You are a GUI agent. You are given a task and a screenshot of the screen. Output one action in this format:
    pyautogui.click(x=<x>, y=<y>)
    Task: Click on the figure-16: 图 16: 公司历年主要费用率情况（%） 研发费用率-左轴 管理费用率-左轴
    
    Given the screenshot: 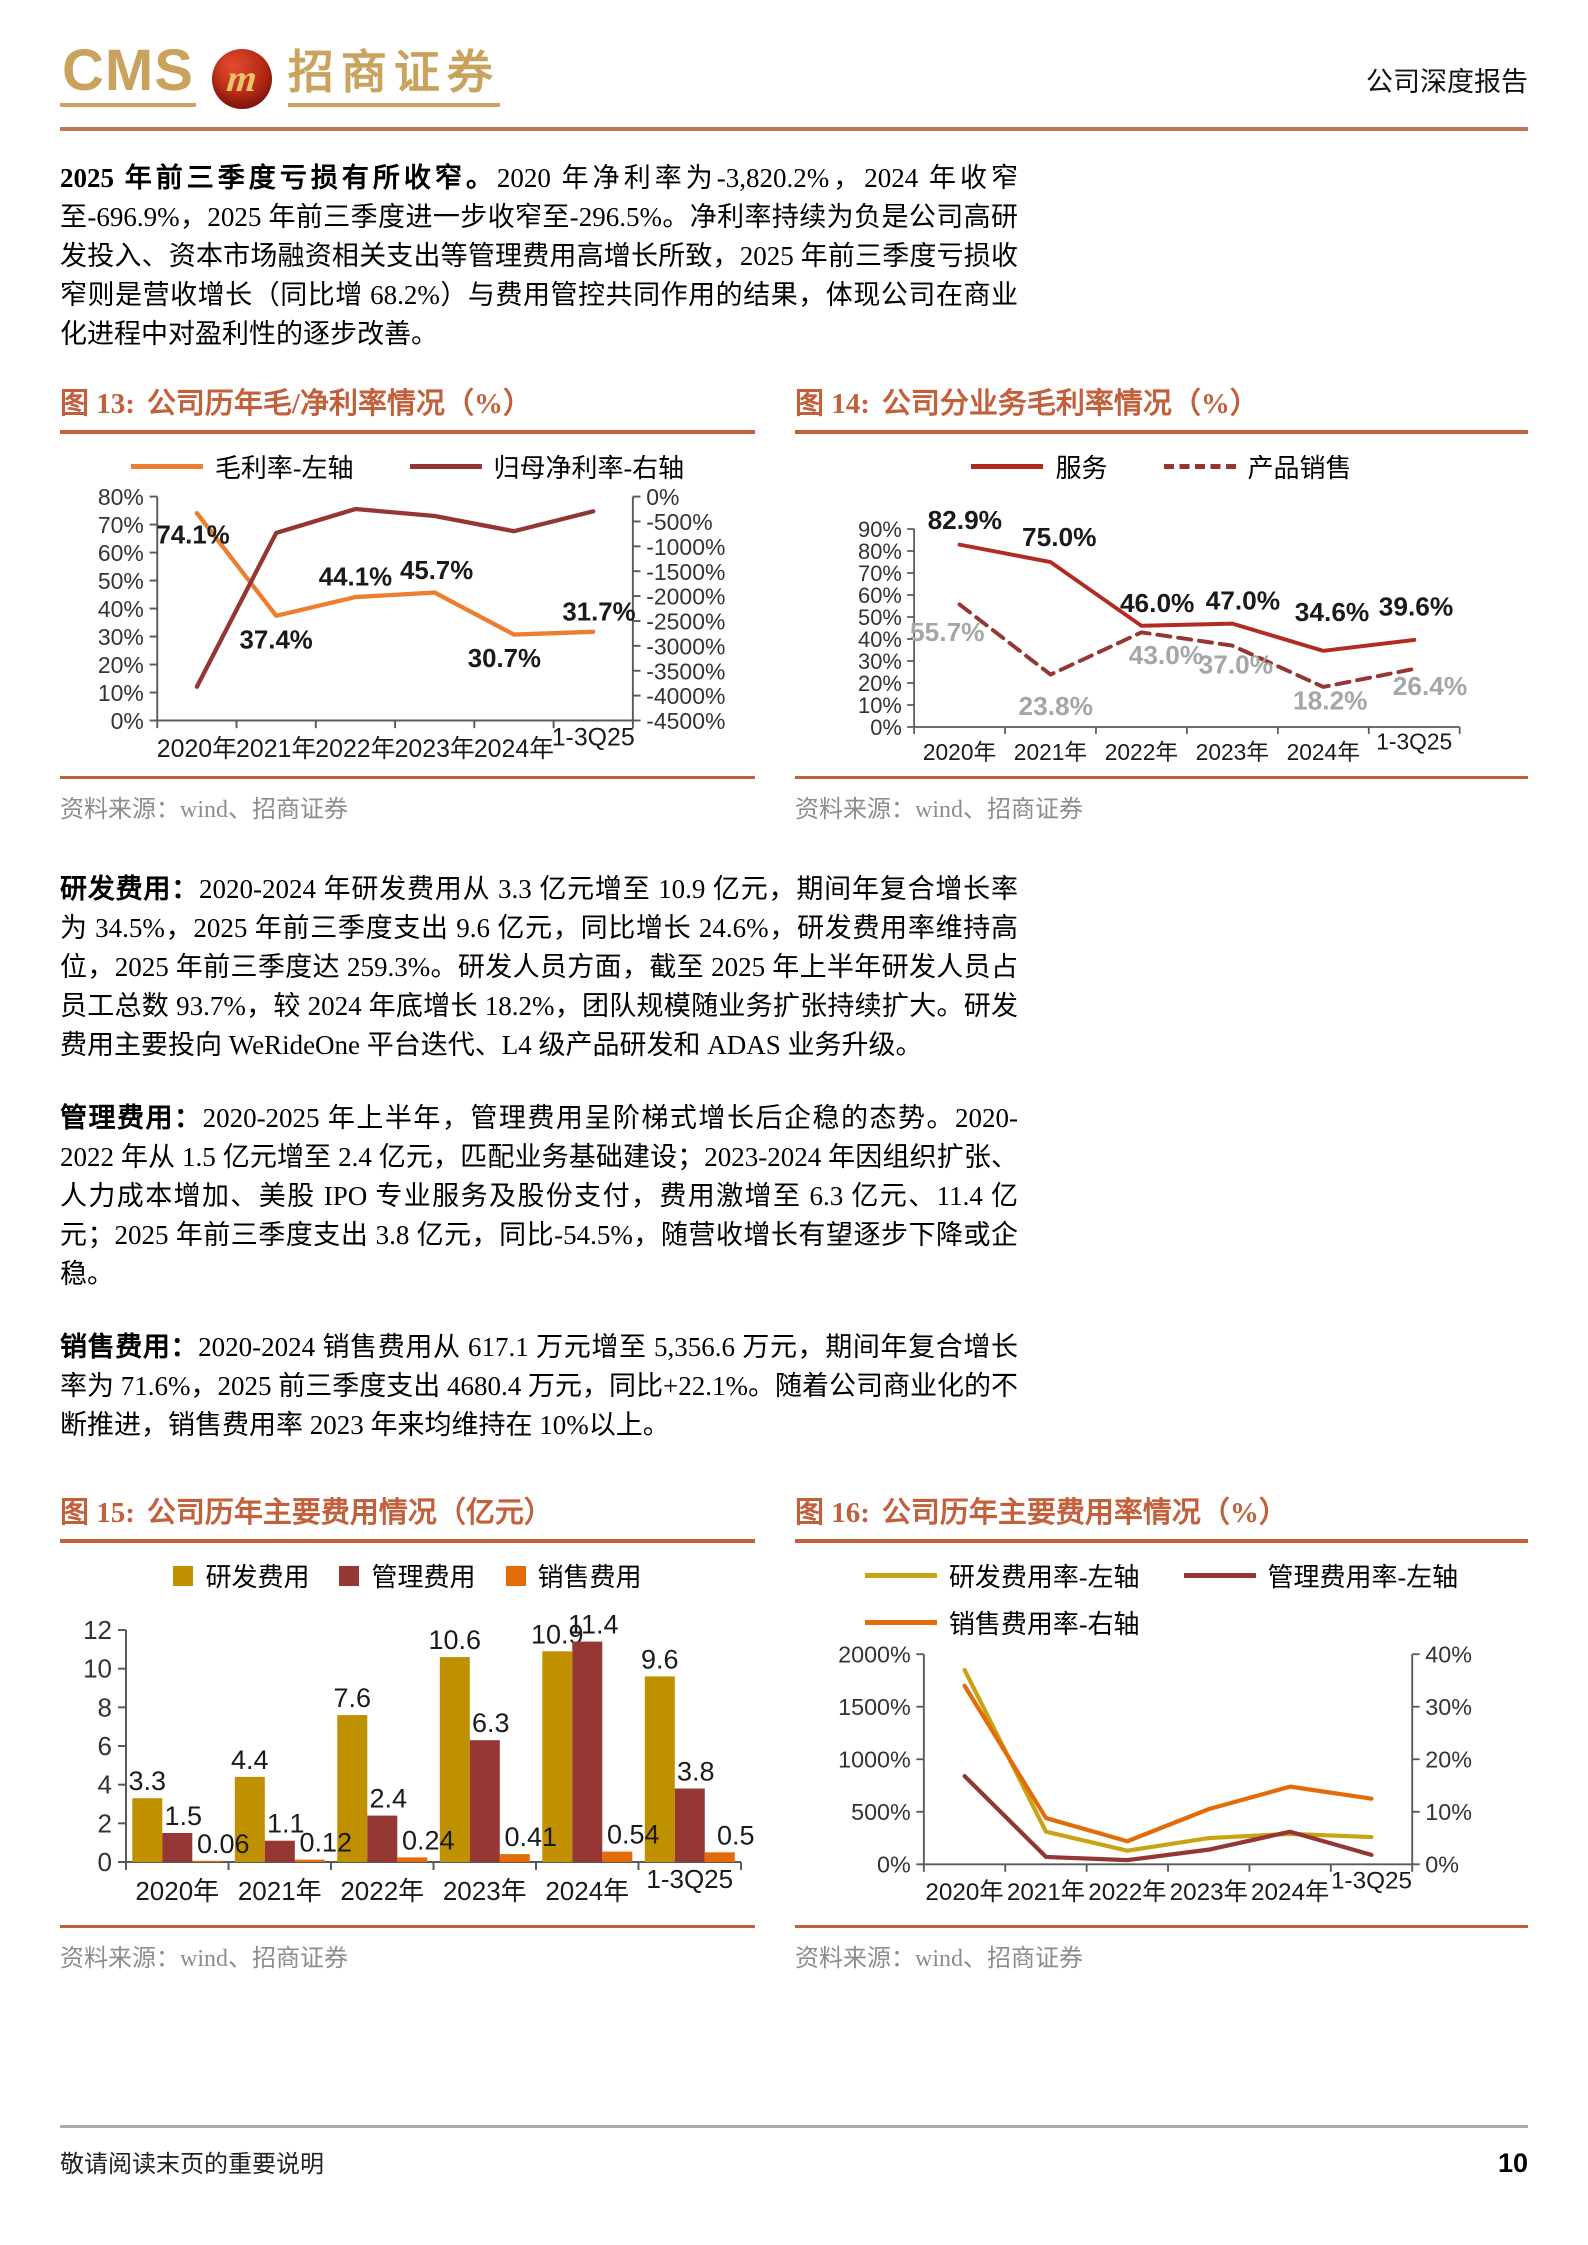 What is the action you would take?
    pyautogui.click(x=1161, y=1731)
    